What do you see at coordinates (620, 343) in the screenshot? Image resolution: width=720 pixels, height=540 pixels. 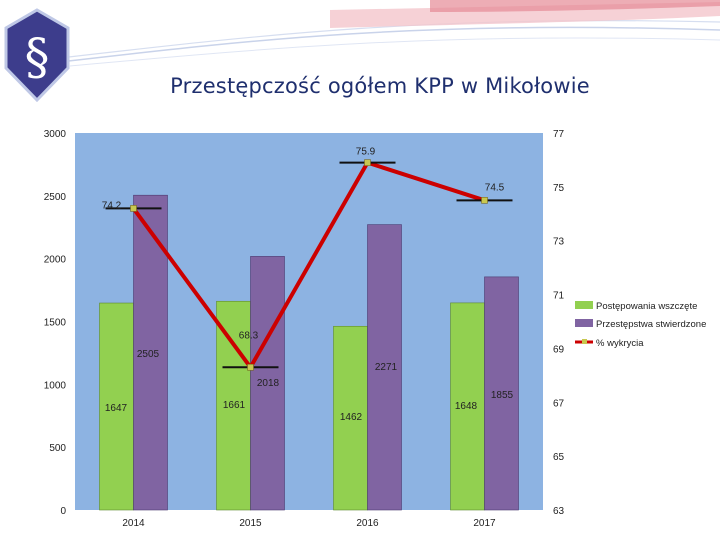 I see `legend-label-wykrycie: % wykrycia` at bounding box center [620, 343].